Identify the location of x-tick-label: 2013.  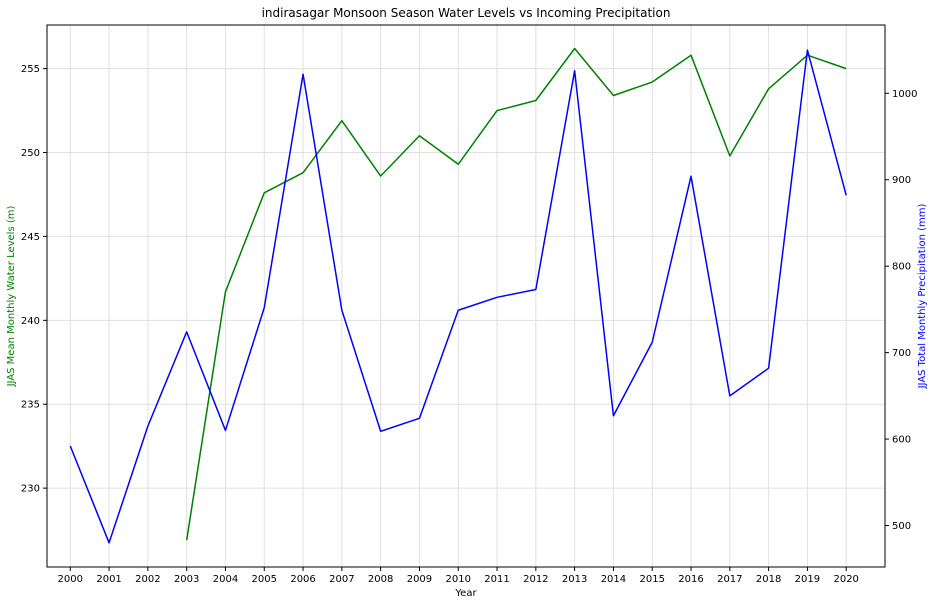
(574, 579).